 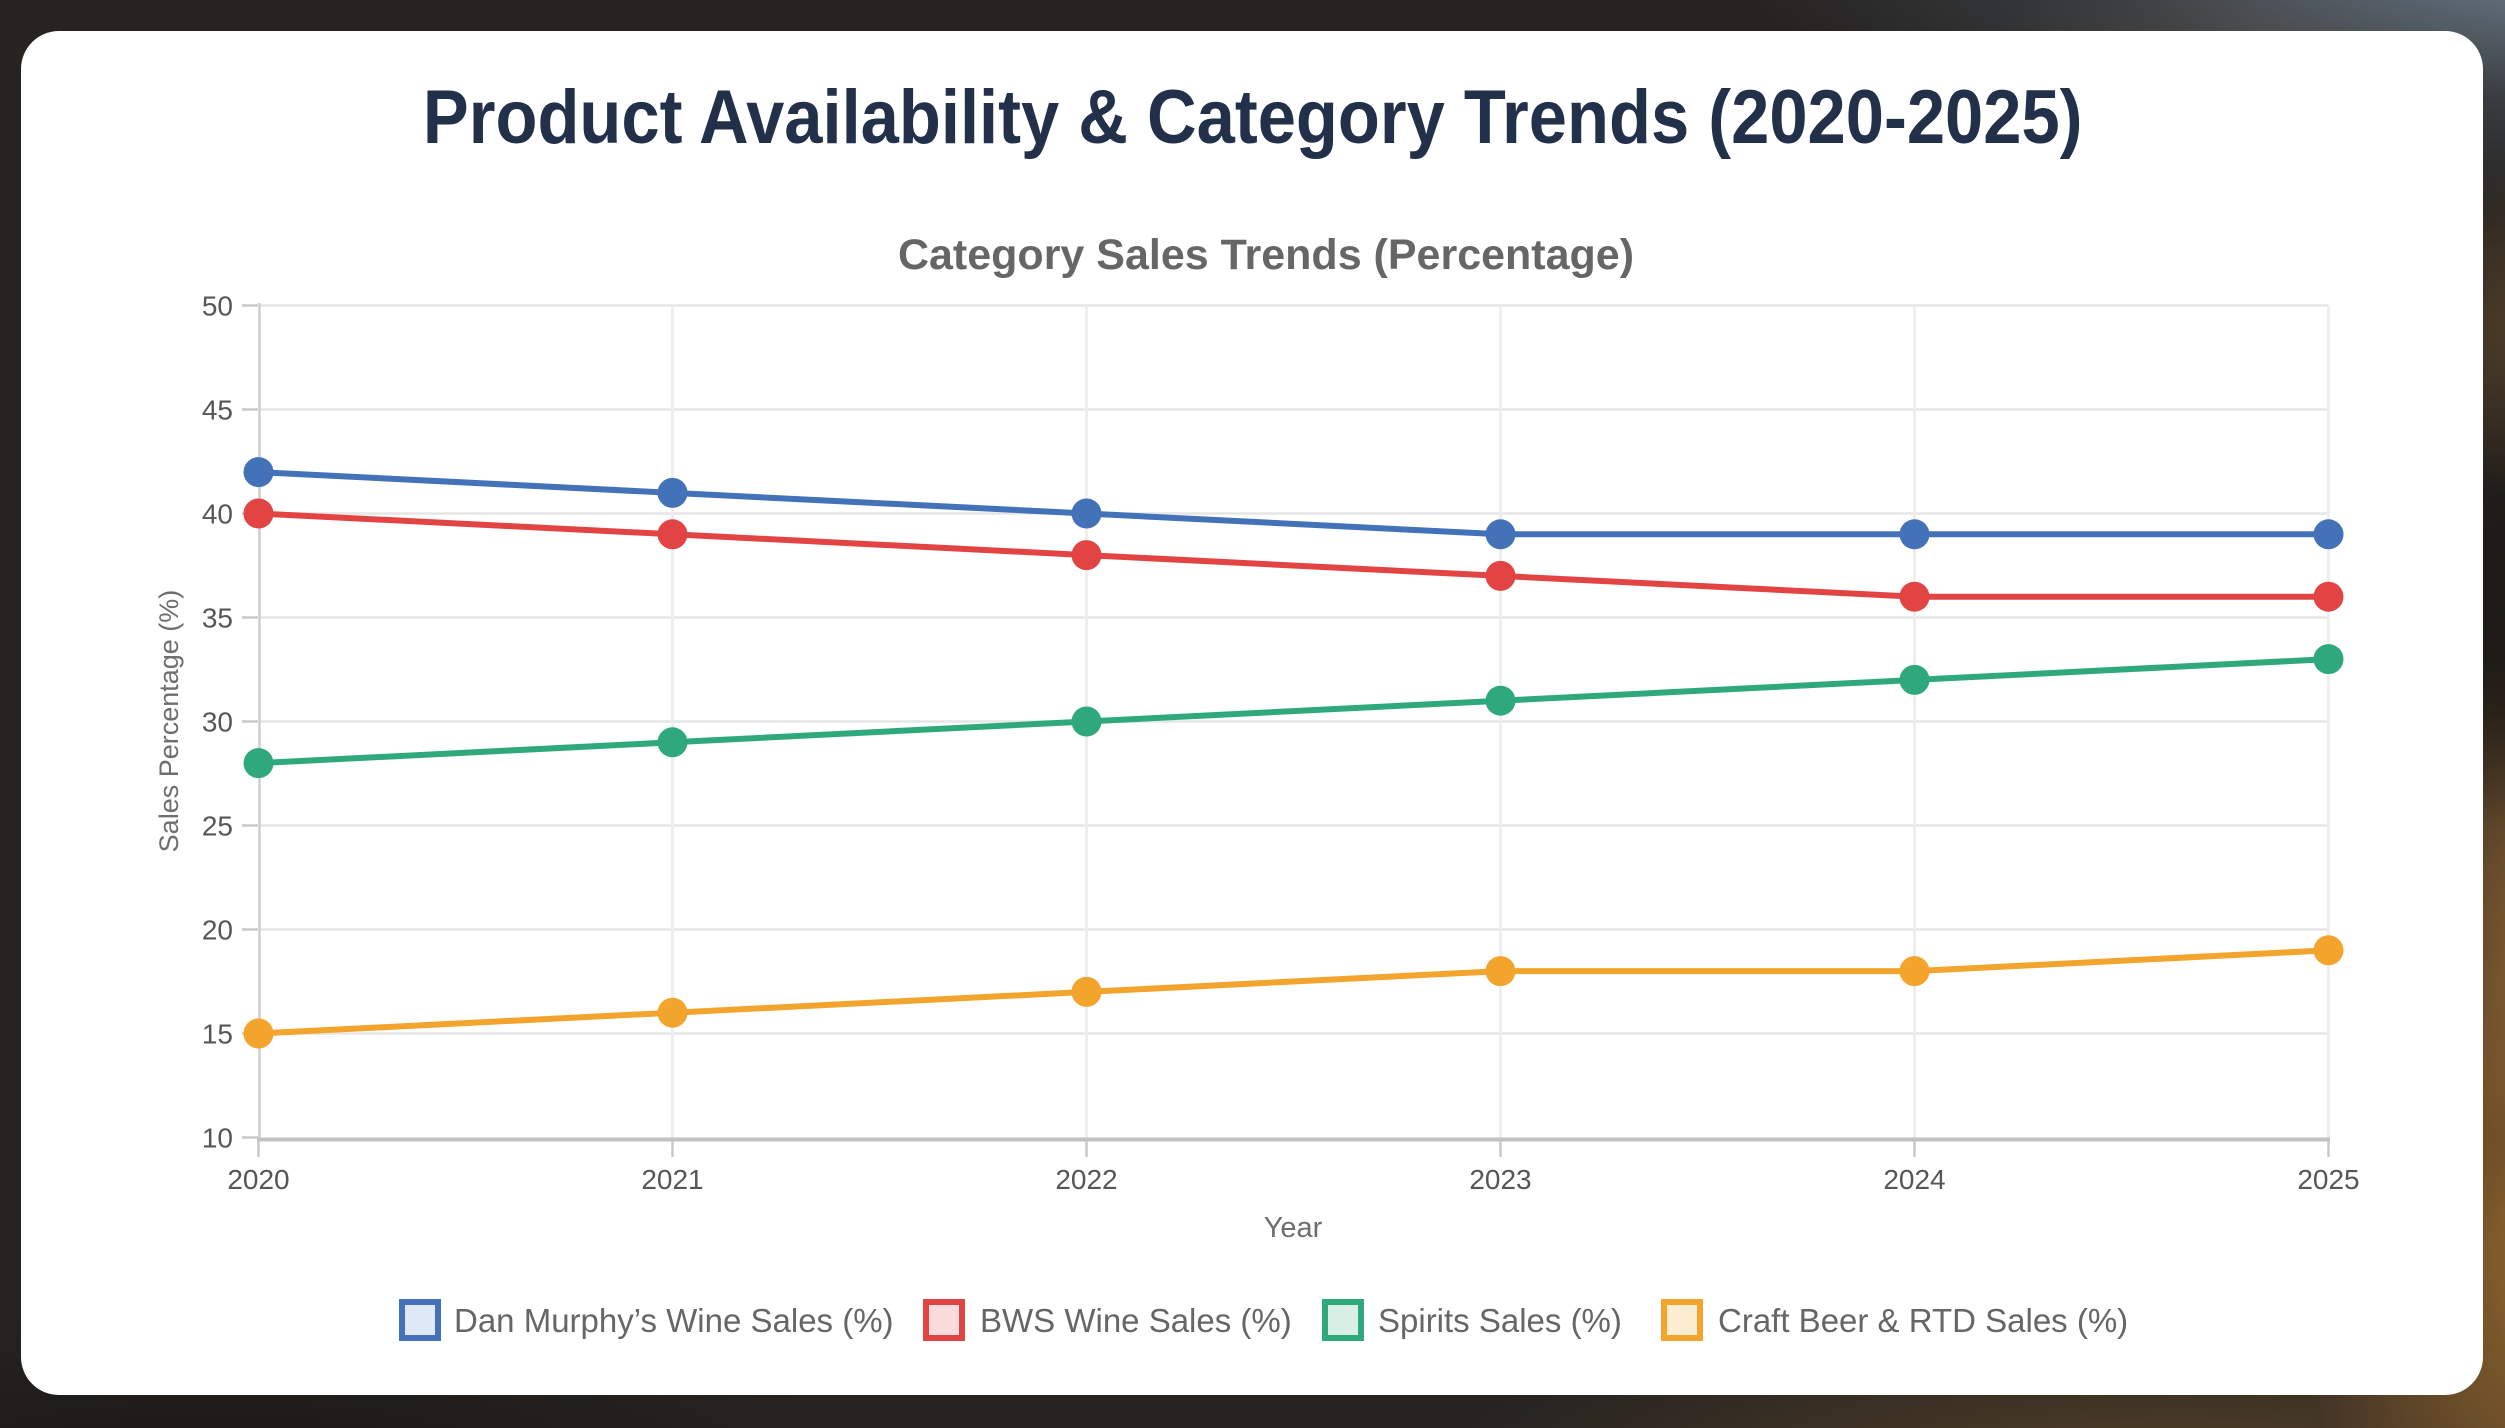 What do you see at coordinates (217, 306) in the screenshot?
I see `svg-text: 50` at bounding box center [217, 306].